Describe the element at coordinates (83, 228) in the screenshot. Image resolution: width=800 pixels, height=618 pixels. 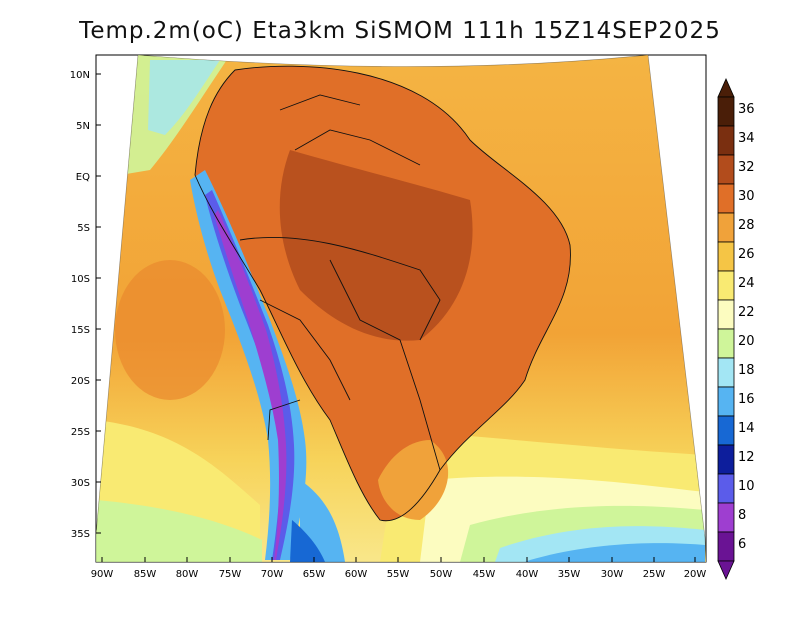
I see `lat-label: 5S` at that location.